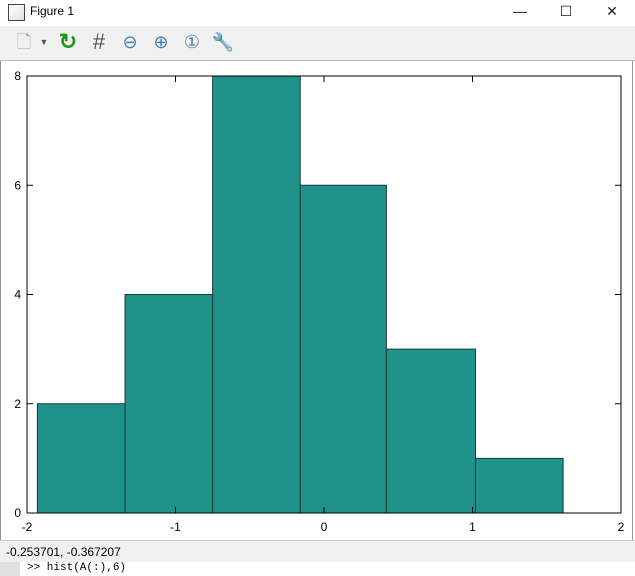 The width and height of the screenshot is (635, 576). What do you see at coordinates (17, 76) in the screenshot?
I see `y-tick-label: 8` at bounding box center [17, 76].